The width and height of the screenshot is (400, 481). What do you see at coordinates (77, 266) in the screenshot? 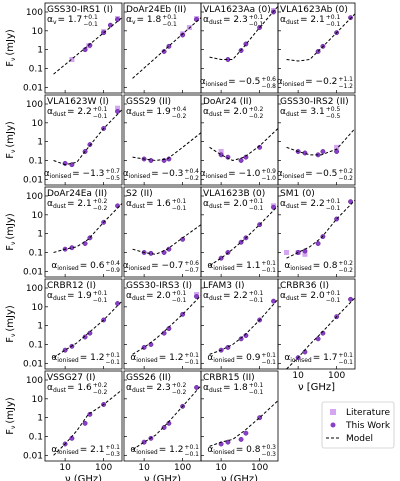
I see `annotation-text: αionised= 0.6` at bounding box center [77, 266].